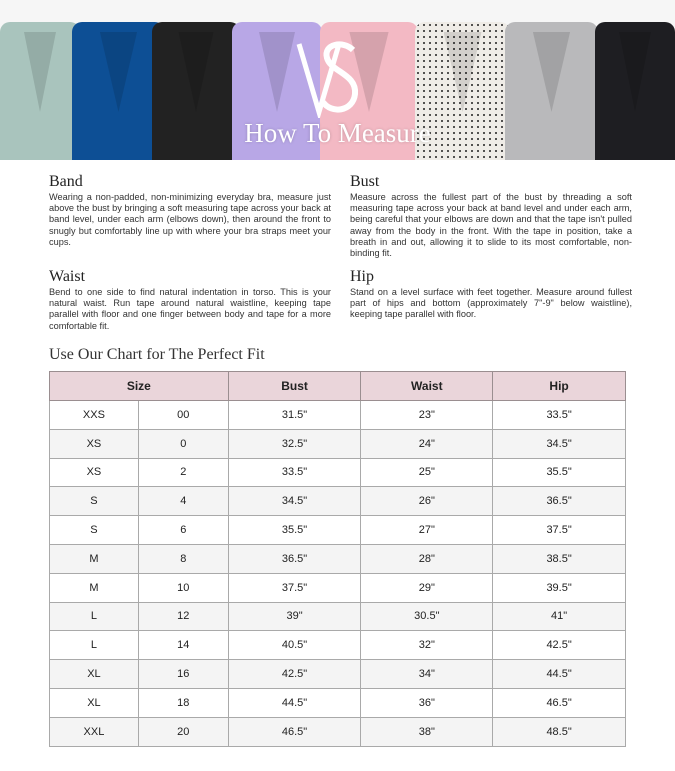 The image size is (675, 771). I want to click on hip-cell: 38.5", so click(559, 558).